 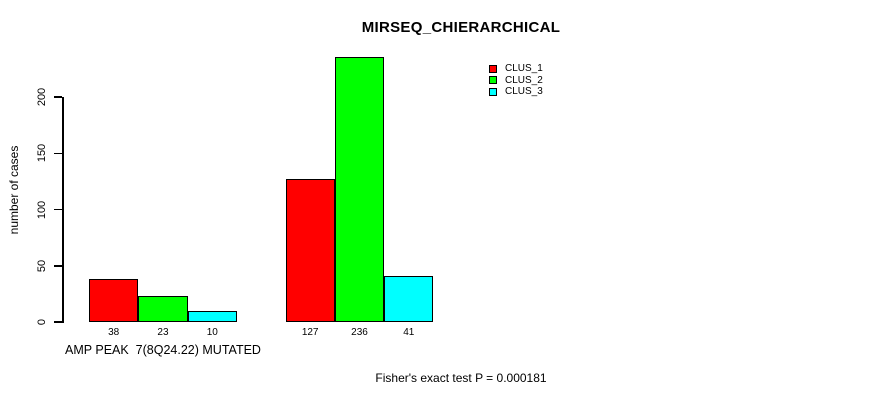 I want to click on legend-item-clus_3: CLUS_3, so click(x=516, y=92).